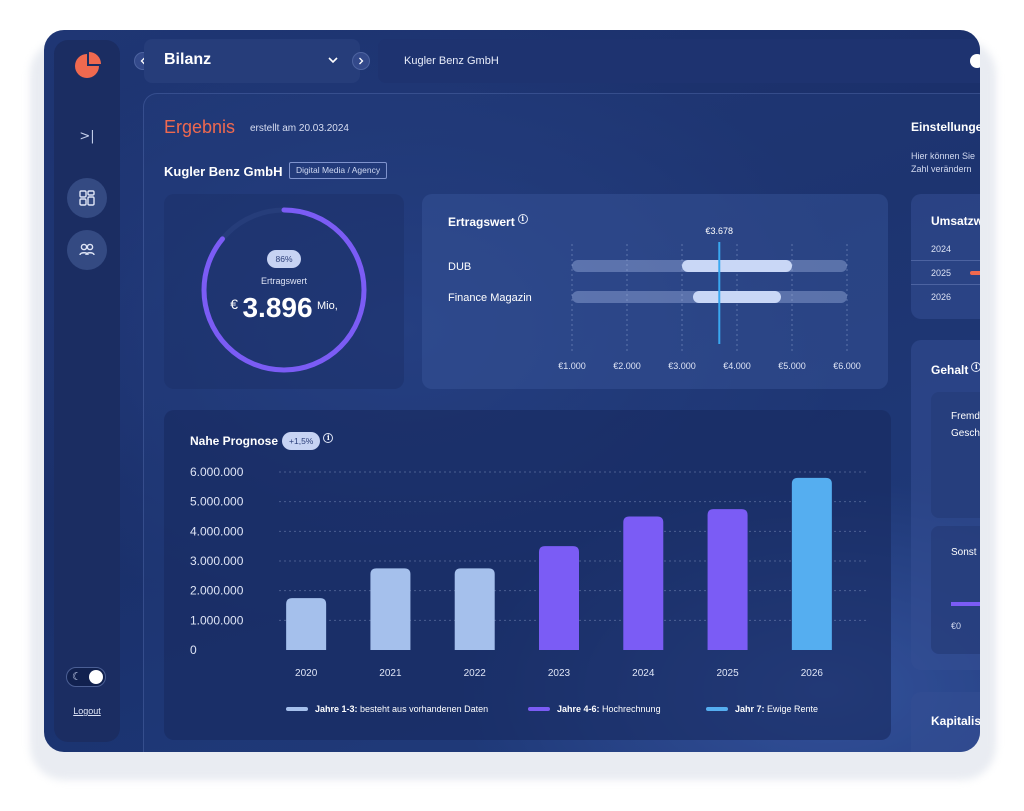 This screenshot has width=1024, height=811. What do you see at coordinates (481, 222) in the screenshot?
I see `ertragswert-title-text: Ertragswert` at bounding box center [481, 222].